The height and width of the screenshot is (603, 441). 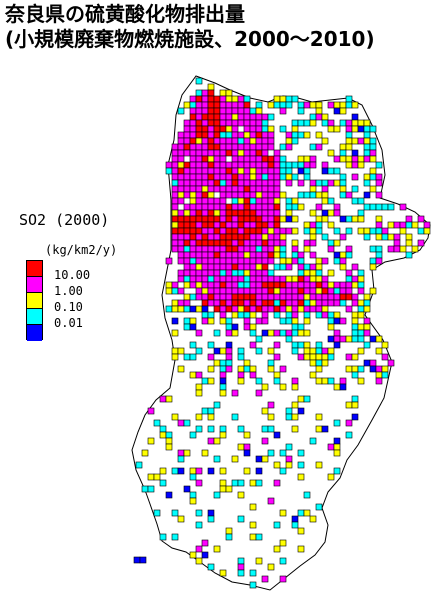 What do you see at coordinates (81, 250) in the screenshot?
I see `legend-unit: (kg/km2/y)` at bounding box center [81, 250].